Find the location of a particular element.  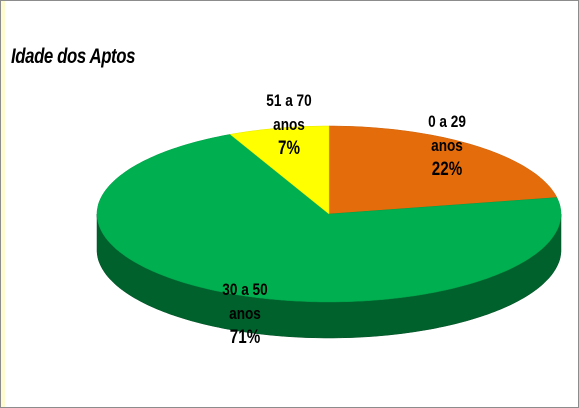

chart-title: Idade dos Aptos is located at coordinates (73, 56).